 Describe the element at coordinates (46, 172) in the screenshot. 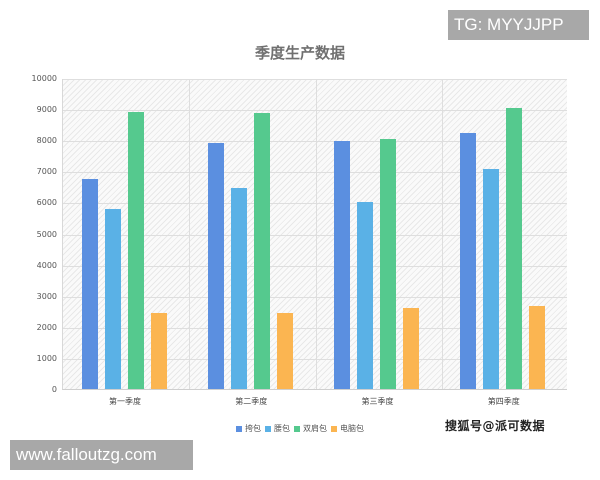

I see `y-tick-label: 7000` at that location.